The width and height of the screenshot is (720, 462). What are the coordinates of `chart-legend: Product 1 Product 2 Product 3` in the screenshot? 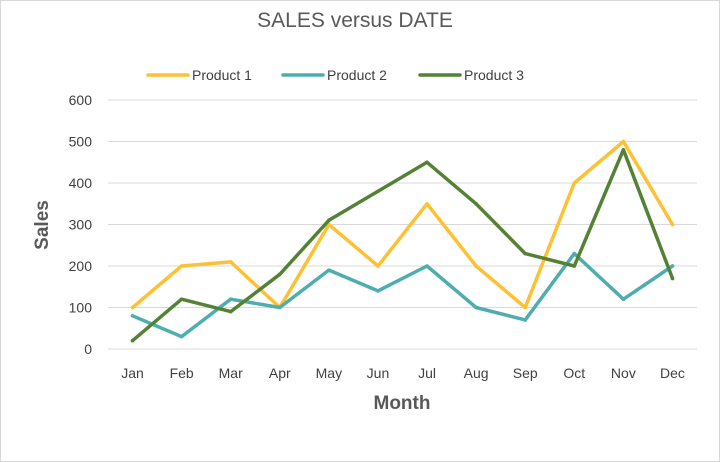 It's located at (335, 75).